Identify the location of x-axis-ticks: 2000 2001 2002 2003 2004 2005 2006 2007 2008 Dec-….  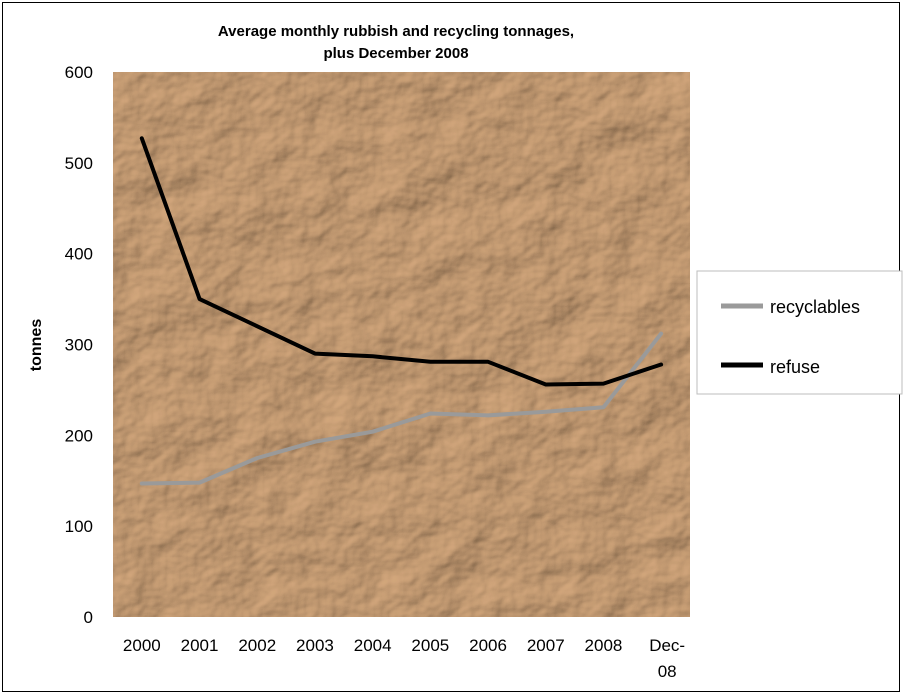
(404, 658).